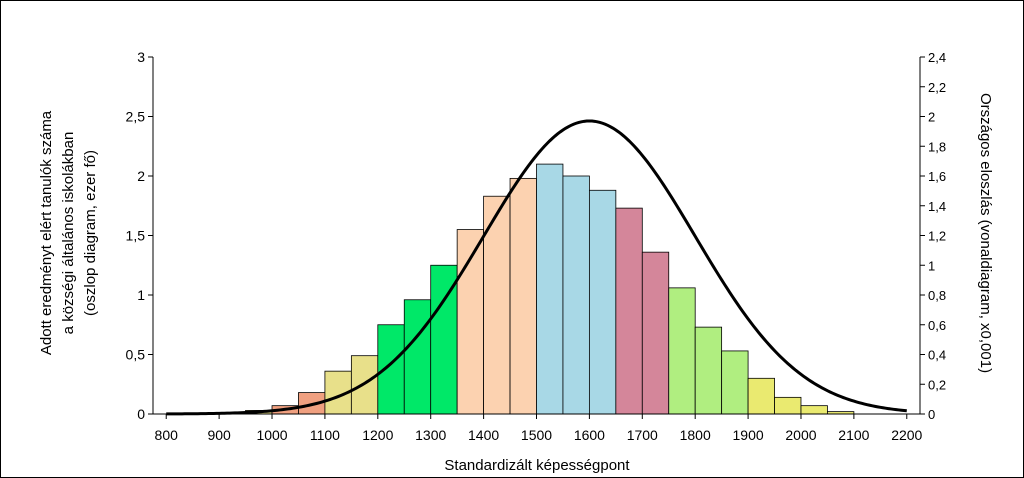 This screenshot has height=478, width=1024. Describe the element at coordinates (219, 435) in the screenshot. I see `x-tick-label: 900` at that location.